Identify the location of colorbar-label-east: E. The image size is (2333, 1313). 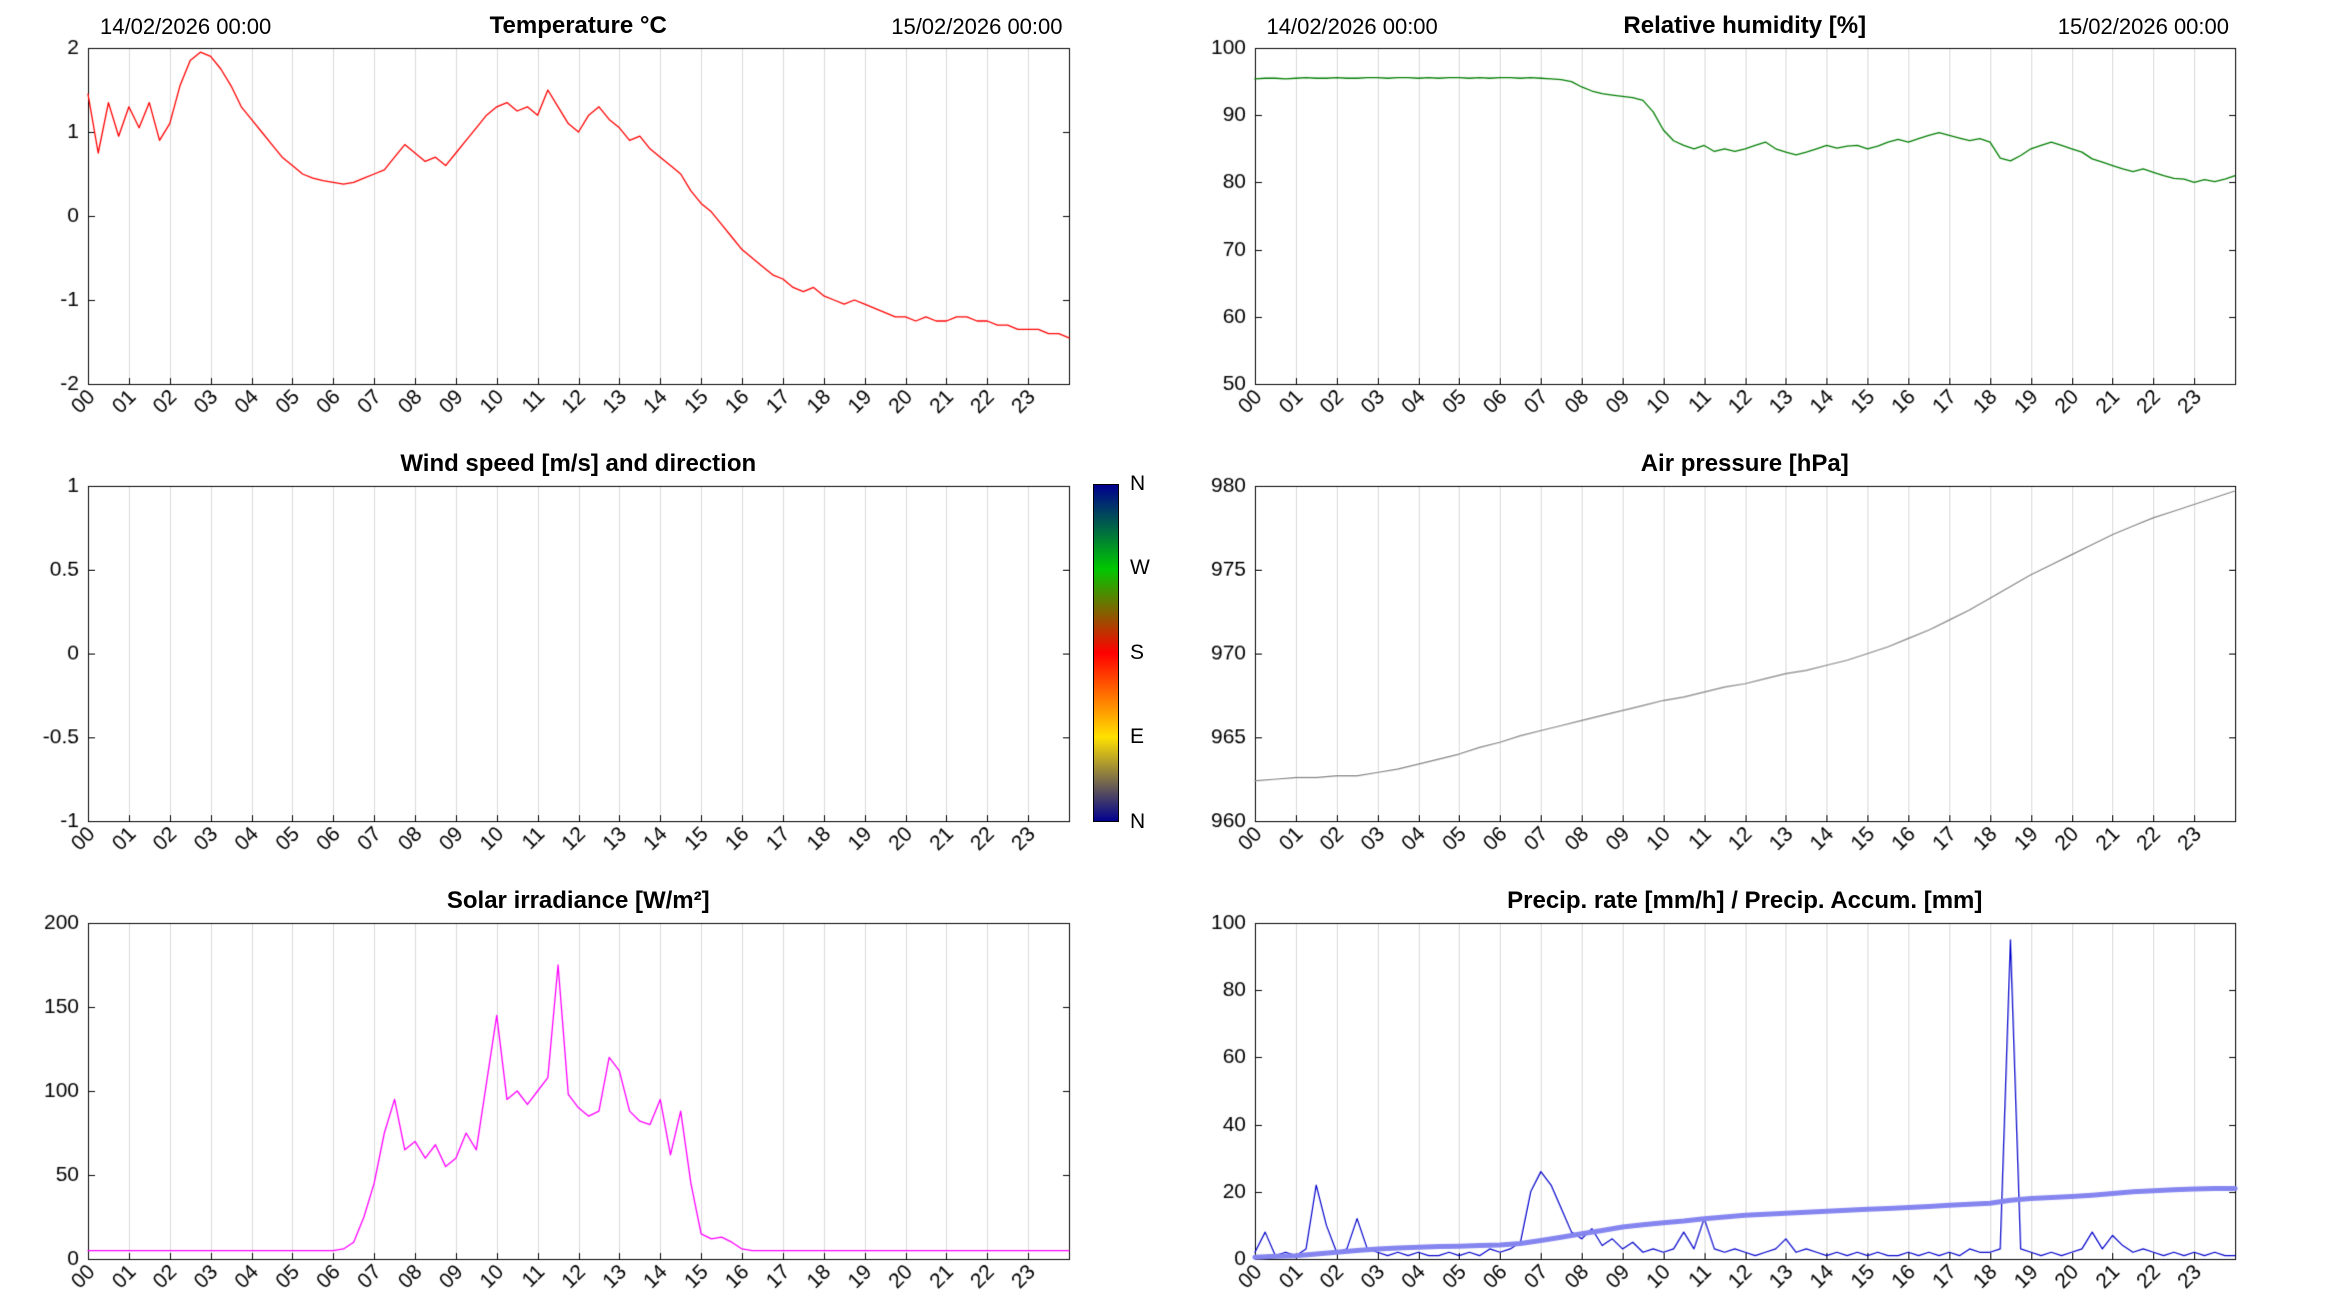
(1137, 736).